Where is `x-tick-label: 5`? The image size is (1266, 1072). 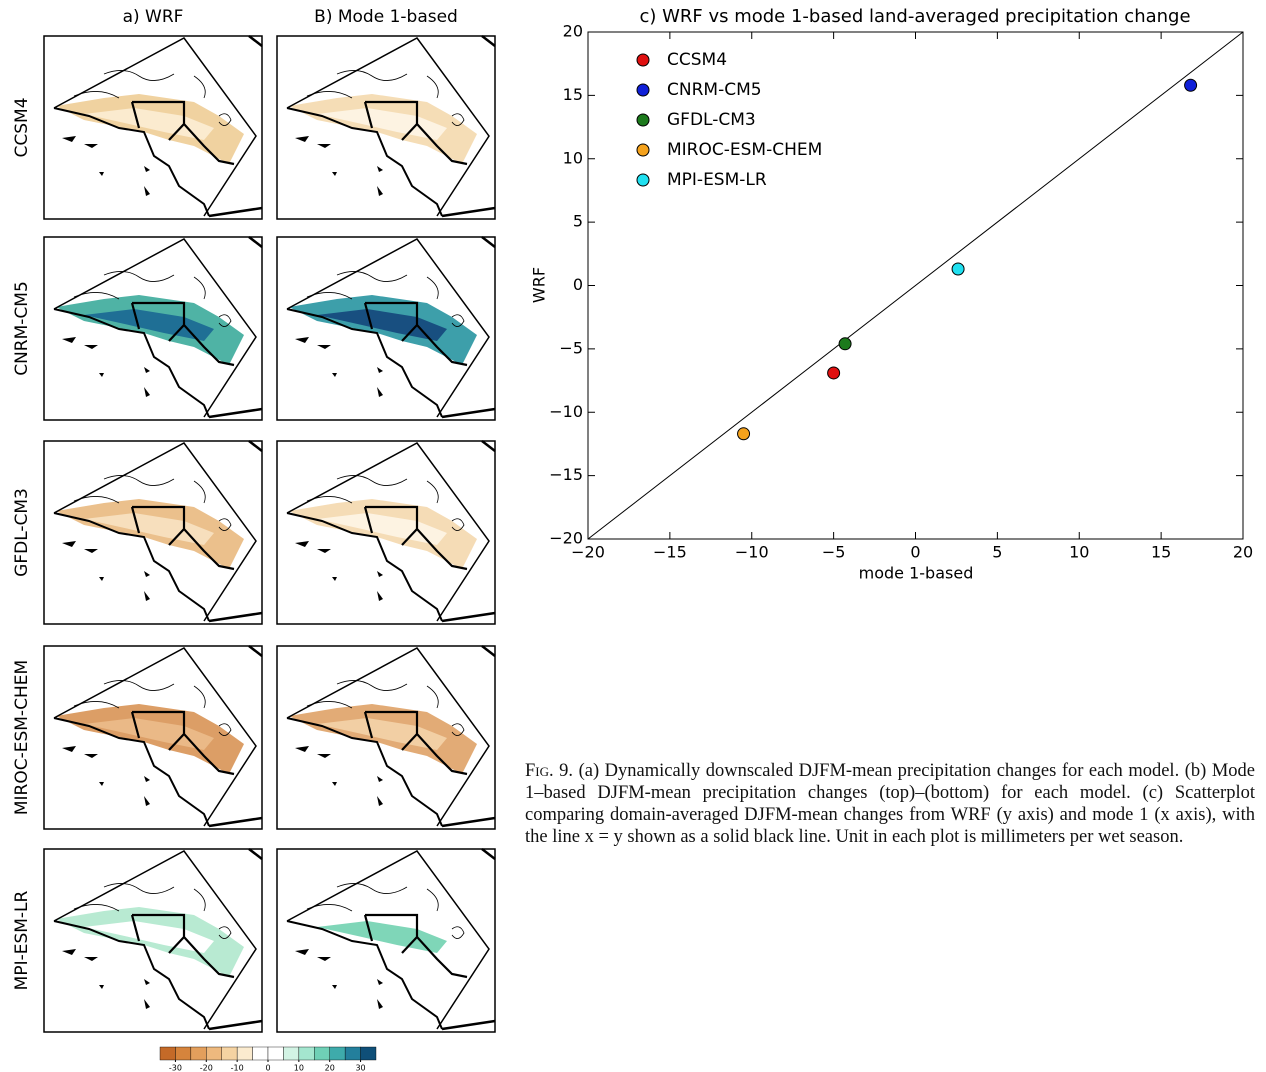
x-tick-label: 5 is located at coordinates (997, 552).